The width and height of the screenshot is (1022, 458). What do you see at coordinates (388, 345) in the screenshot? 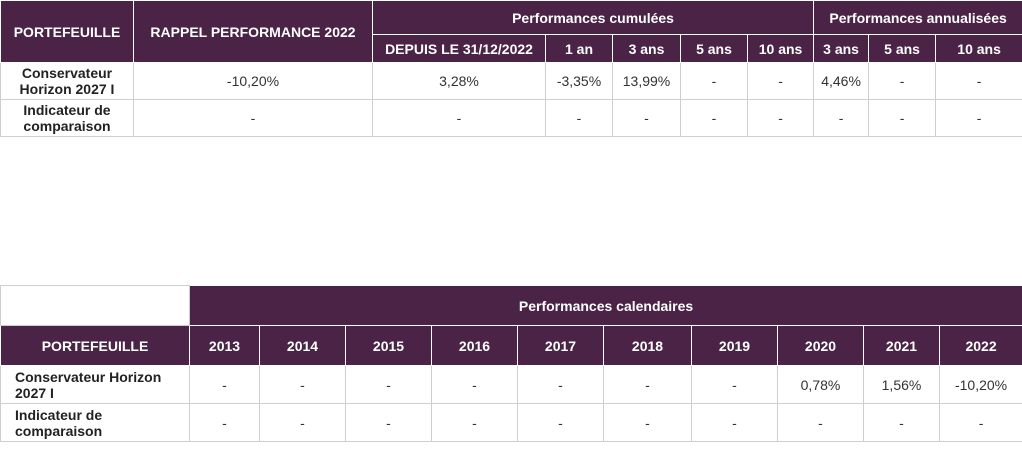
I see `header-year: 2015` at bounding box center [388, 345].